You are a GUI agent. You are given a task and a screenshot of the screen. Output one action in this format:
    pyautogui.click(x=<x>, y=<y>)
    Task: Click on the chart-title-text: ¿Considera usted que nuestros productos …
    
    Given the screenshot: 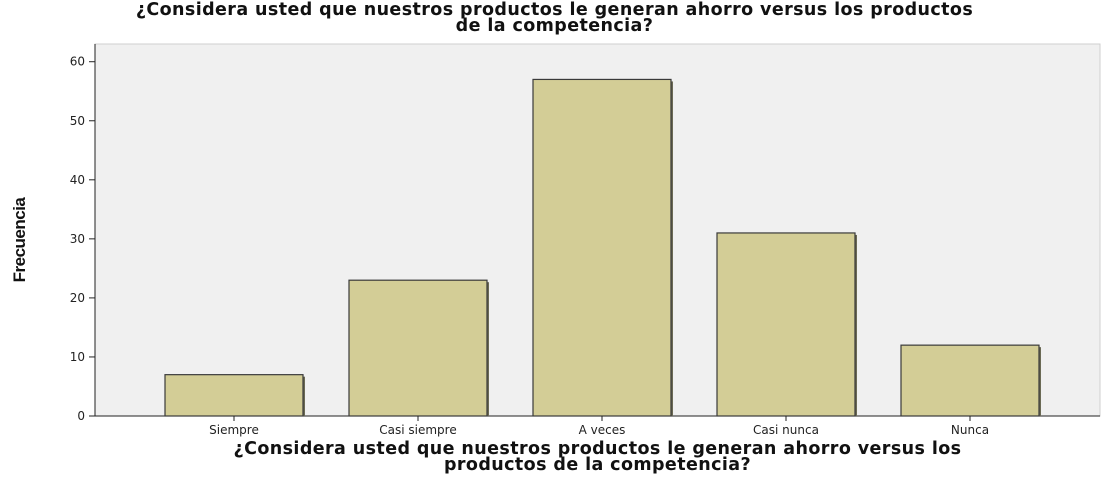 What is the action you would take?
    pyautogui.click(x=554, y=18)
    